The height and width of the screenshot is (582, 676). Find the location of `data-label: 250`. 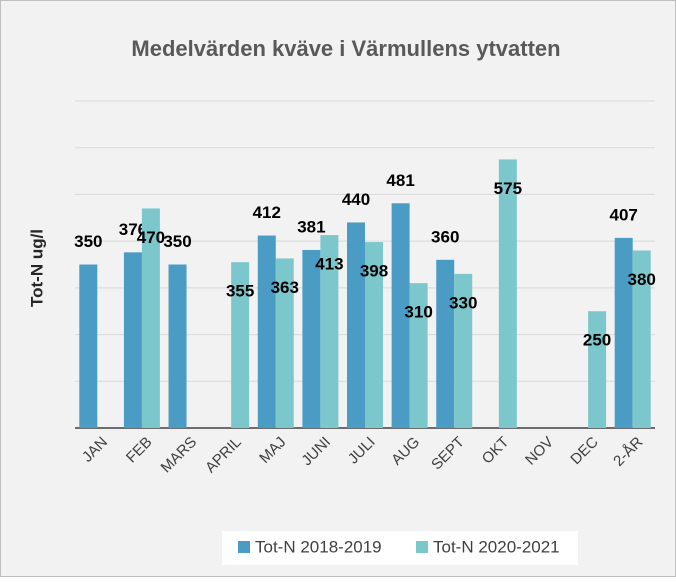

data-label: 250 is located at coordinates (597, 340).